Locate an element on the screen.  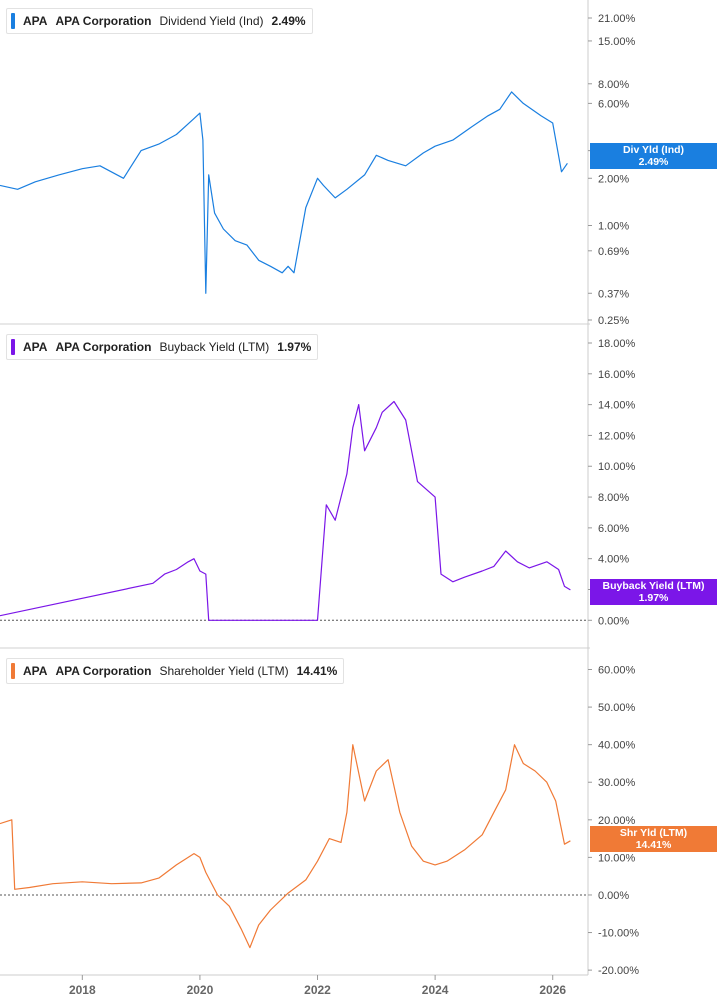
legend-value: 1.97% is located at coordinates (294, 347).